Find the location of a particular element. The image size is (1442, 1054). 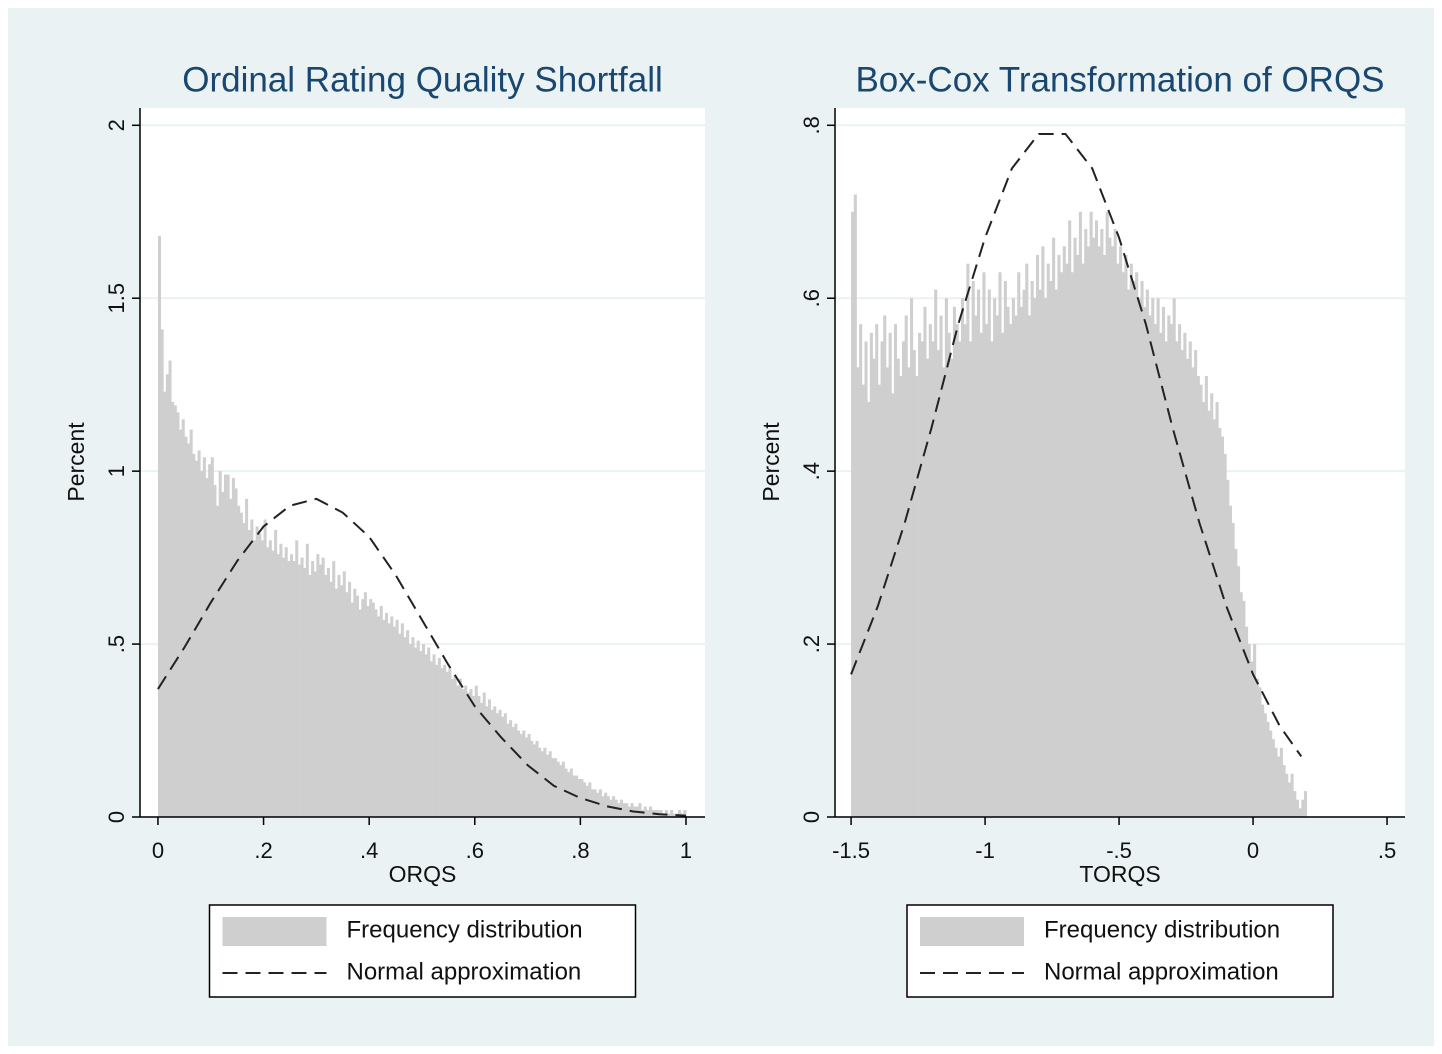

x-axis-label: TORQS is located at coordinates (1119, 874).